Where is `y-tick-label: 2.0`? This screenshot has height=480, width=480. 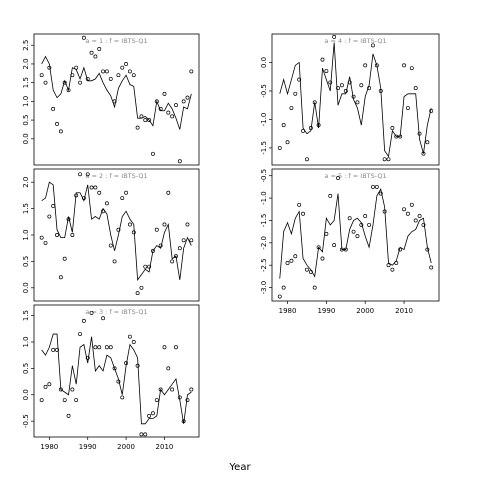 y-tick-label: 2.0 is located at coordinates (26, 182).